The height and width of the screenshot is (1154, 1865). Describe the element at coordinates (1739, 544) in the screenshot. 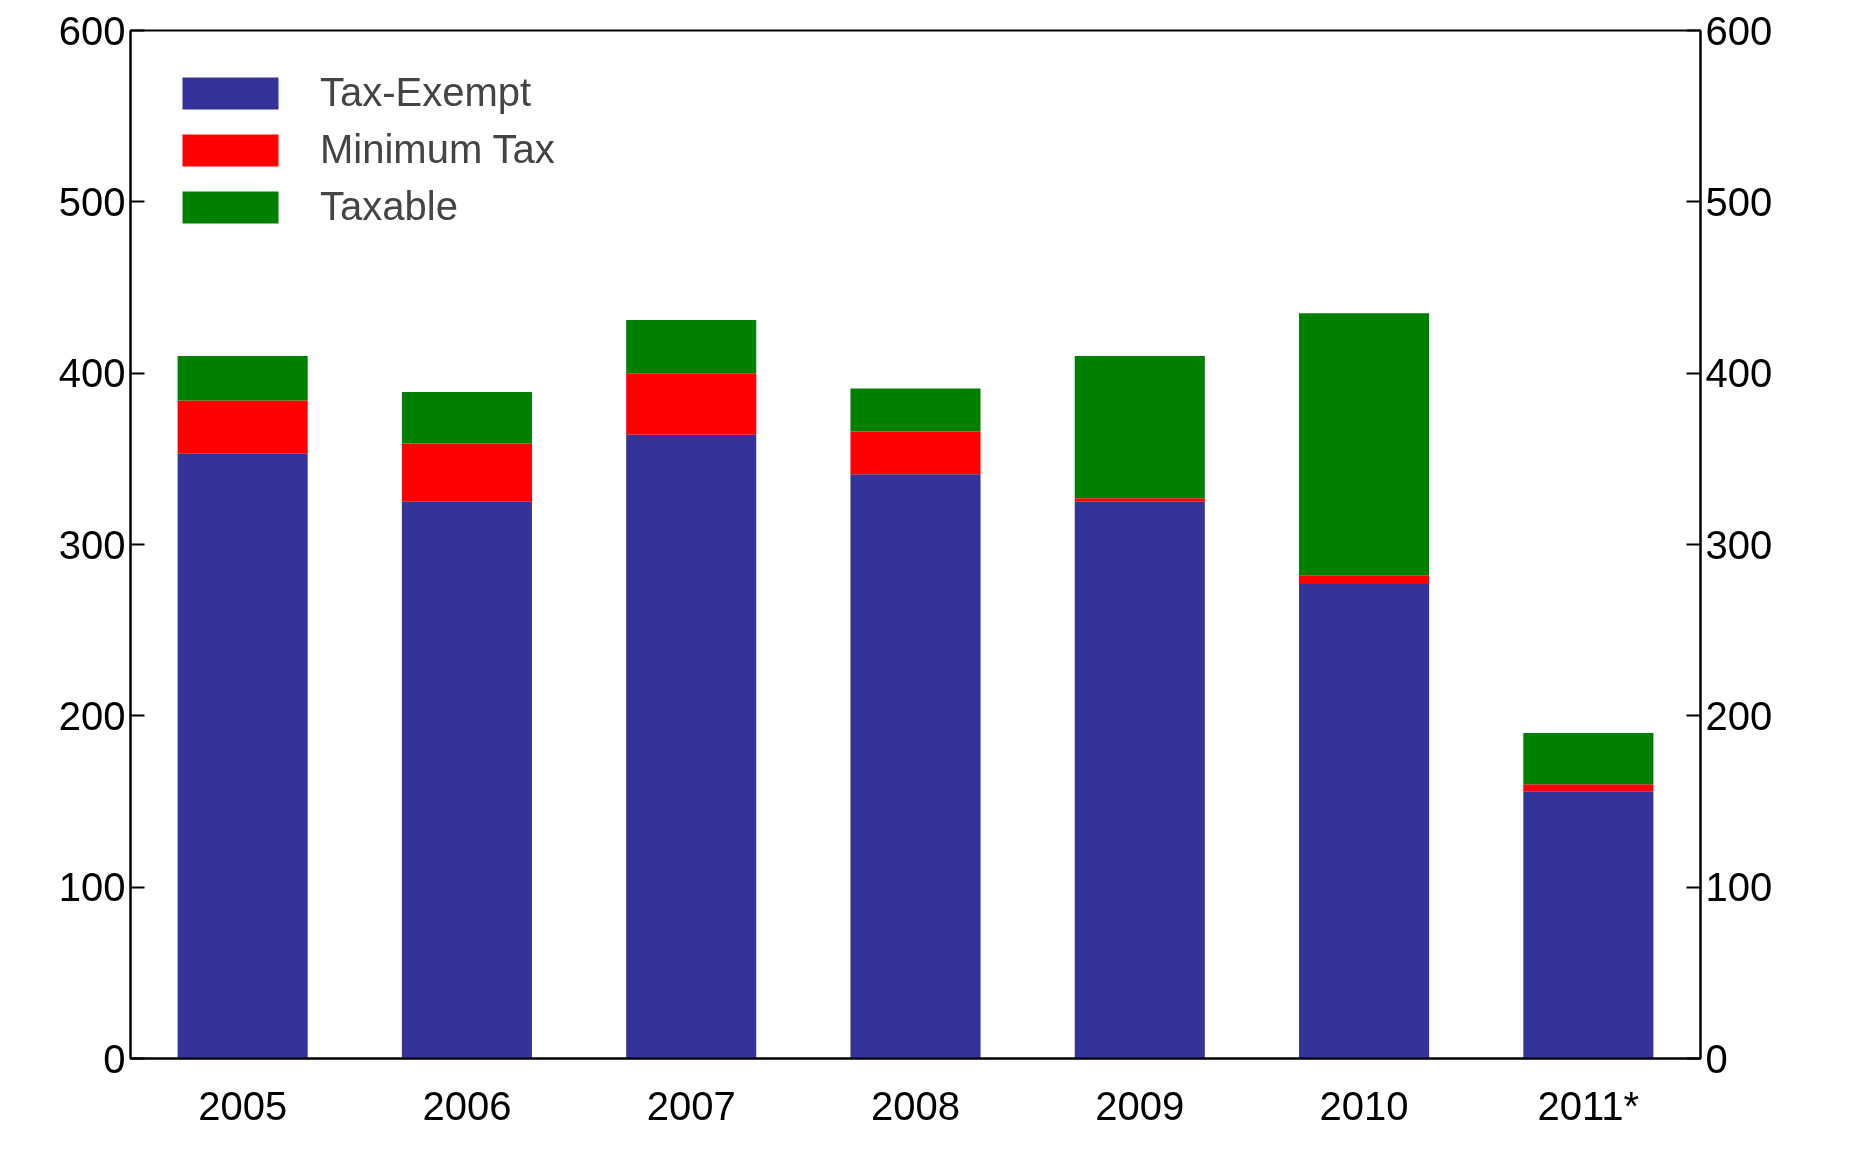

I see `y2-tick-label: 300` at that location.